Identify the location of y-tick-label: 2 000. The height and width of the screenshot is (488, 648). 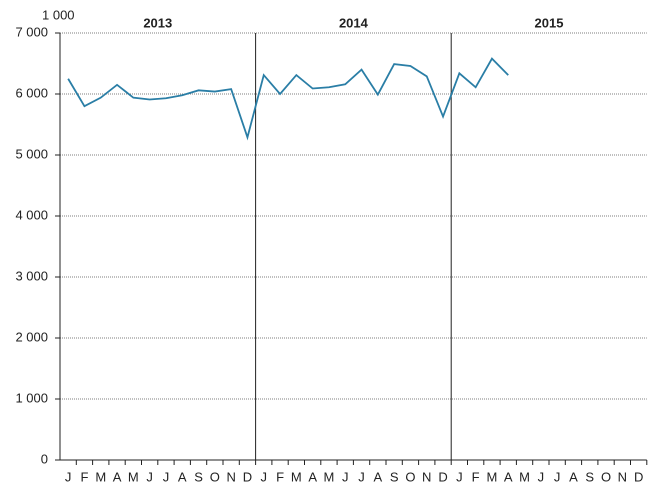
(31, 336).